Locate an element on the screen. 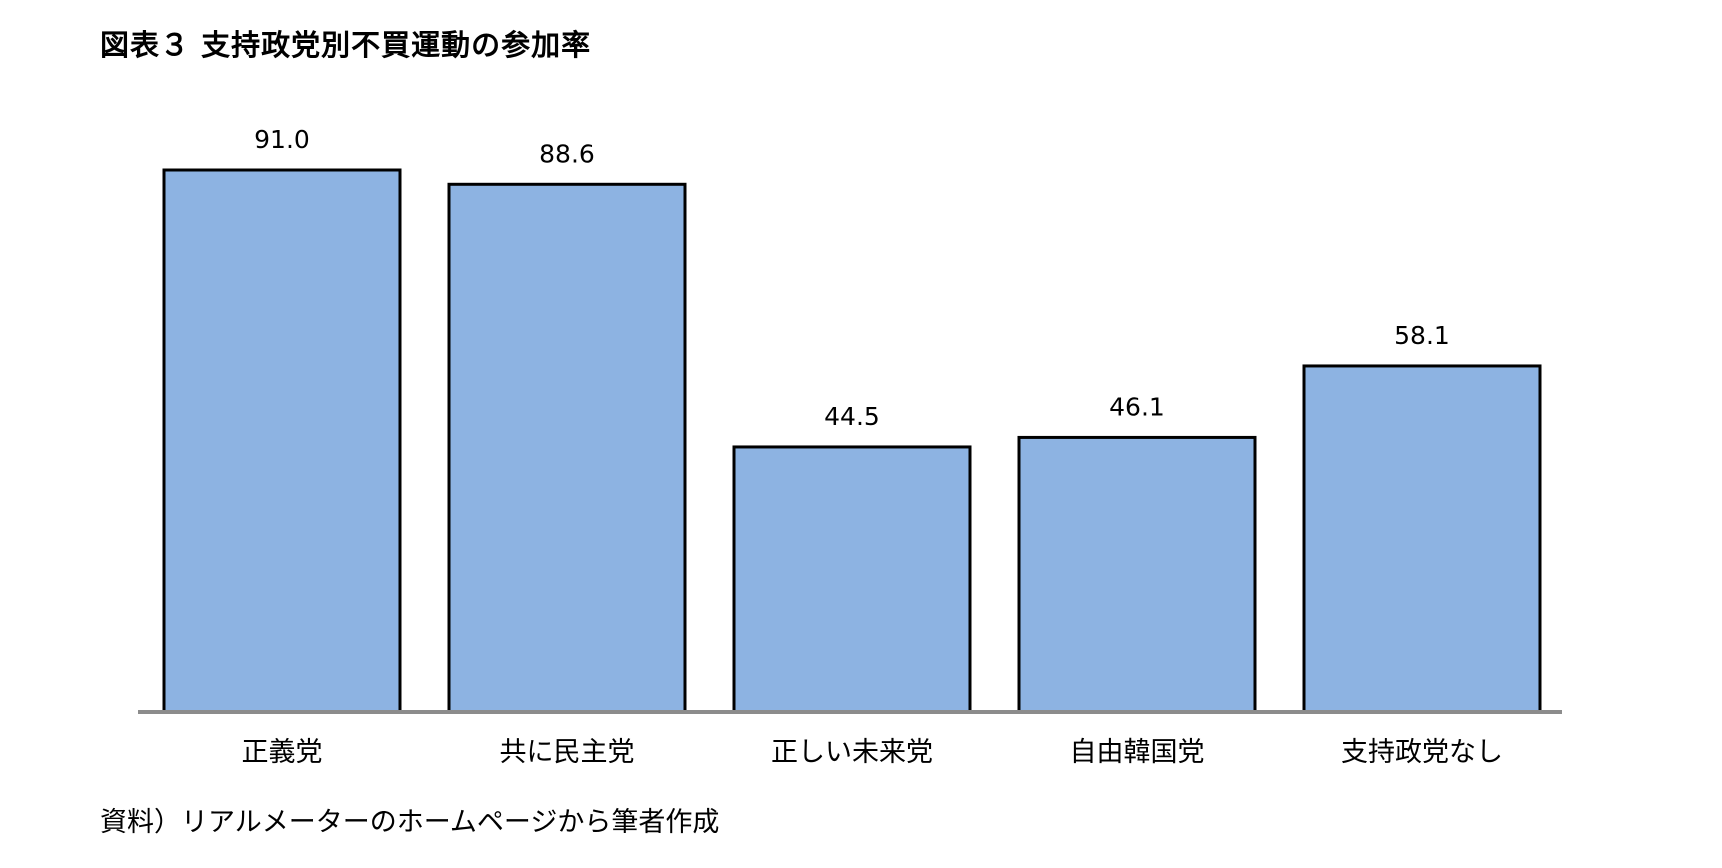 This screenshot has height=868, width=1722. category-label-2: 共に民主党 is located at coordinates (567, 752).